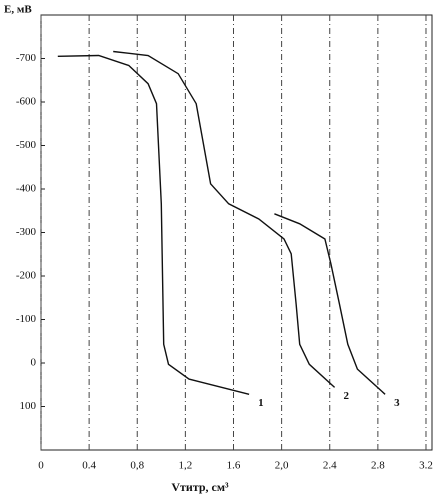  Describe the element at coordinates (18, 10) in the screenshot. I see `y-axis-label: E, мВ` at that location.